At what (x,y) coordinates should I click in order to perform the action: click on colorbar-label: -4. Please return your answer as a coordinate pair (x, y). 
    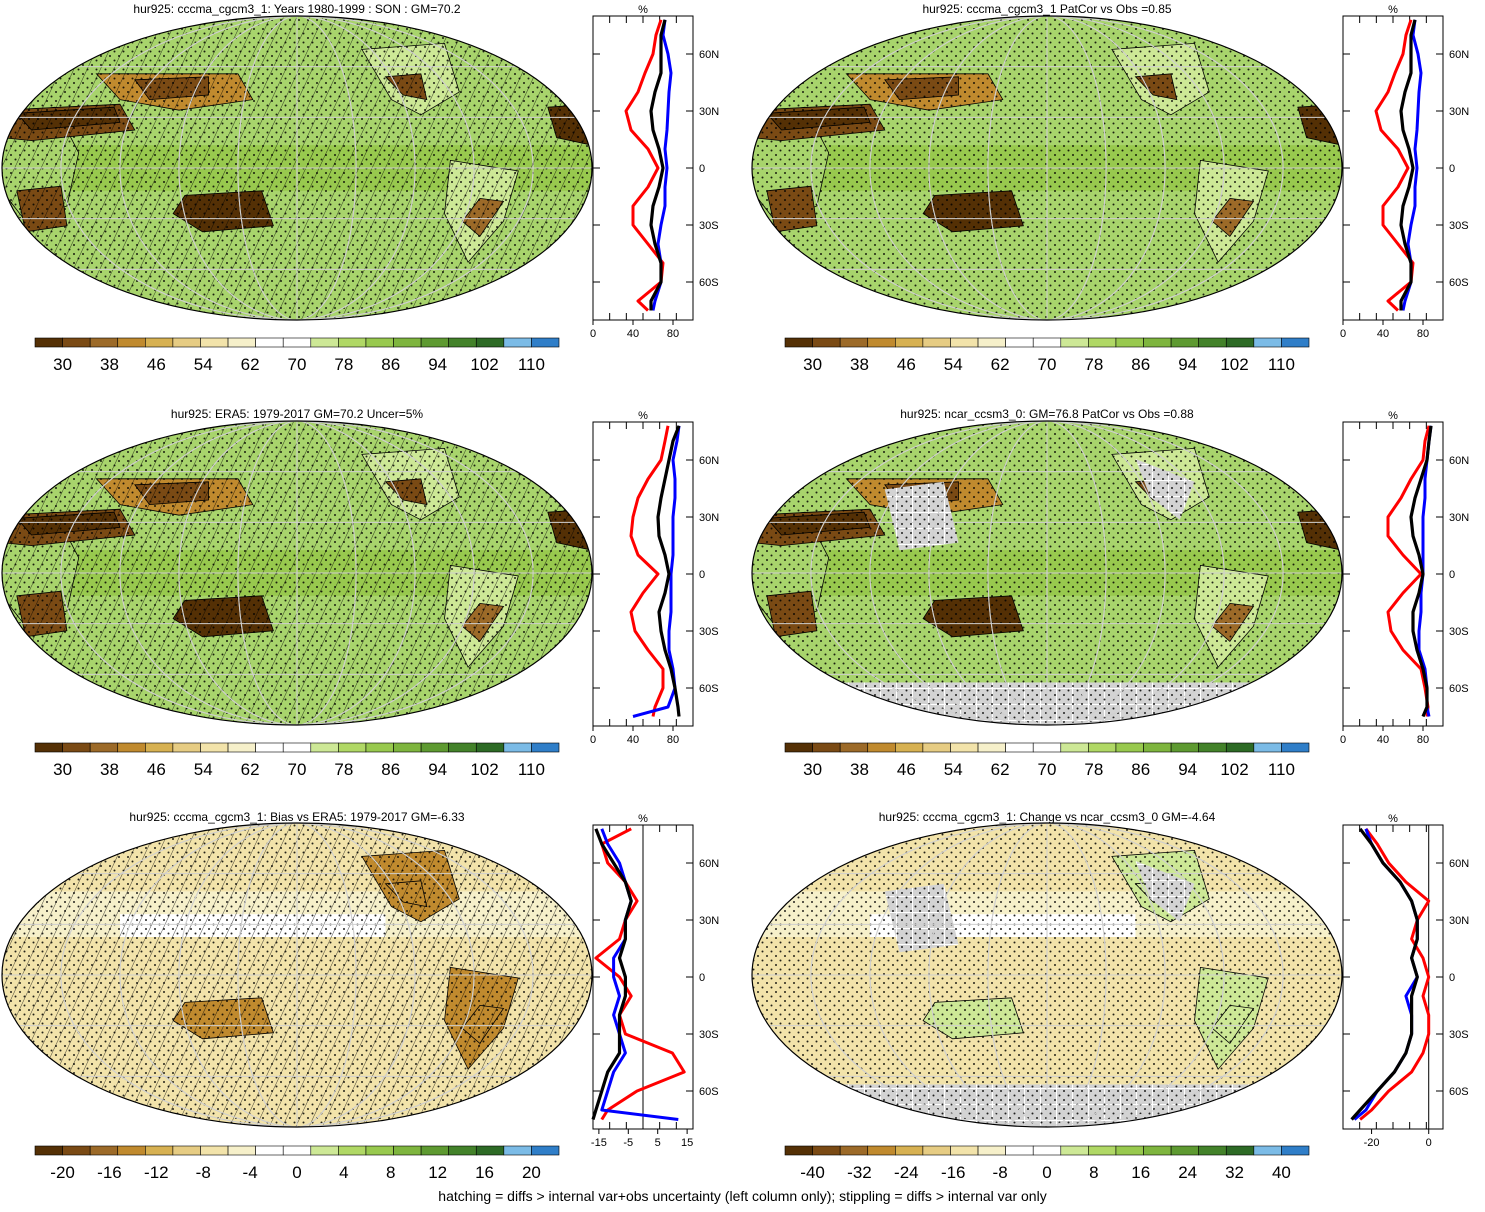
    Looking at the image, I should click on (250, 1172).